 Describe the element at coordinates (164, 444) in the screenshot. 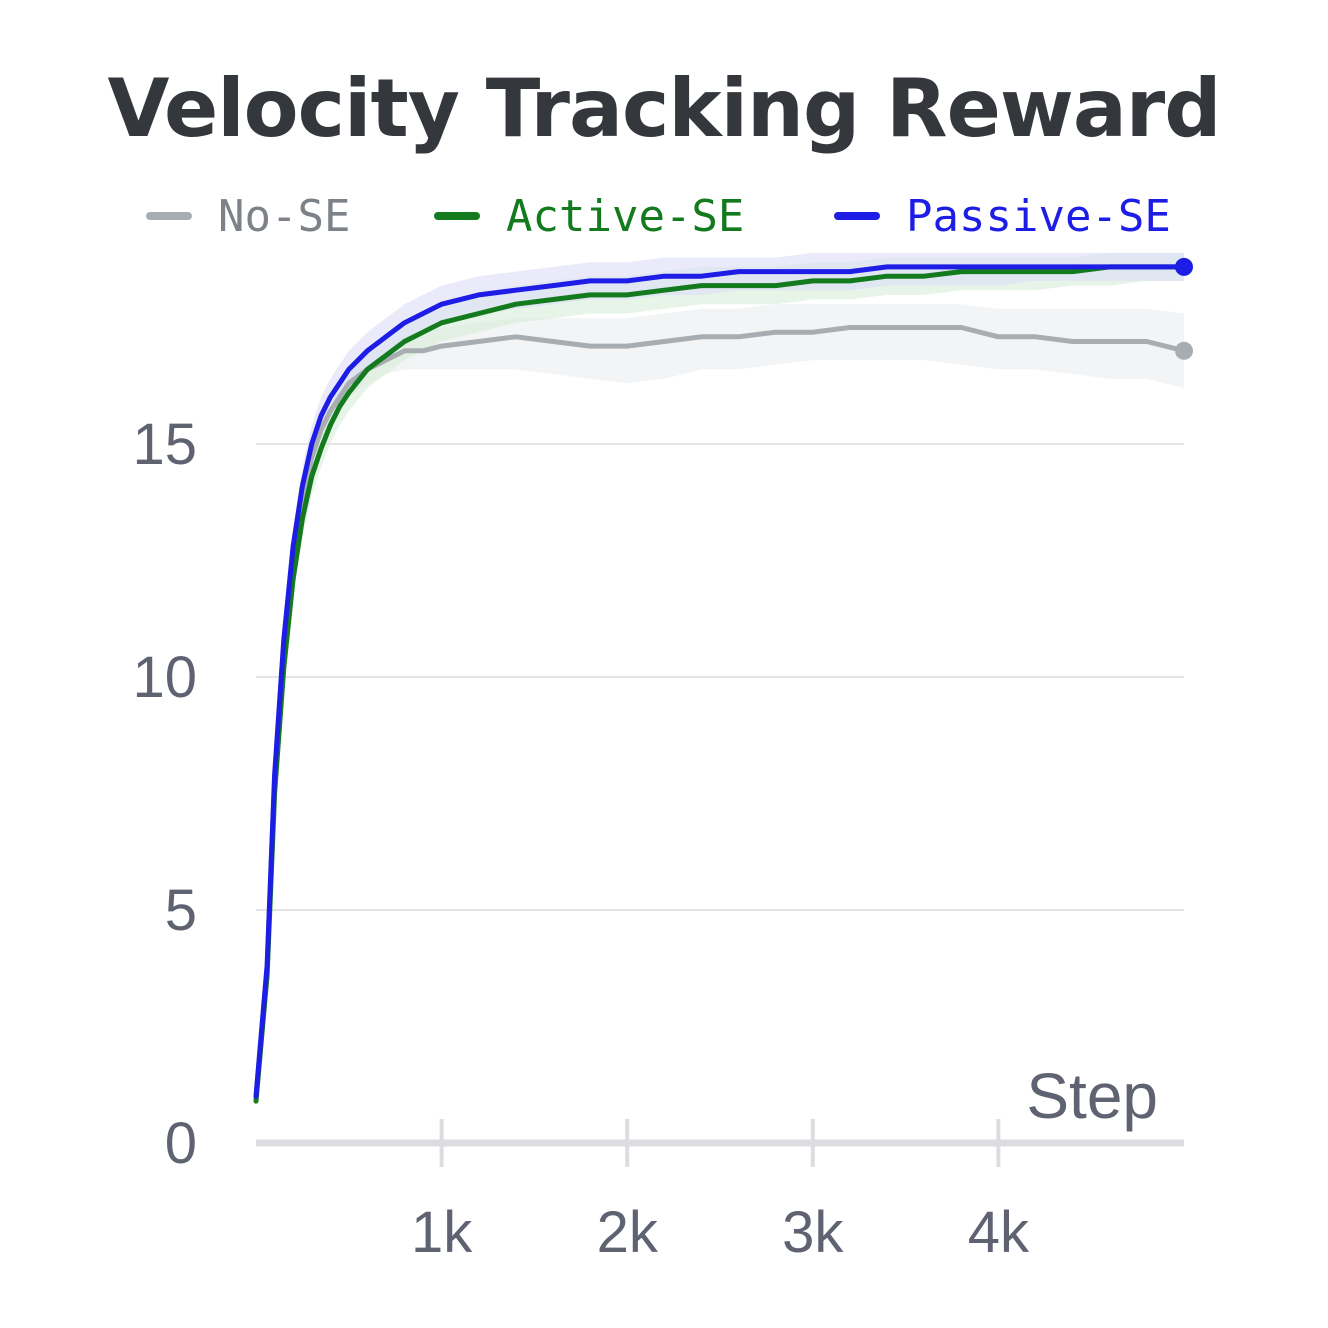

I see `y-tick-label: 15` at that location.